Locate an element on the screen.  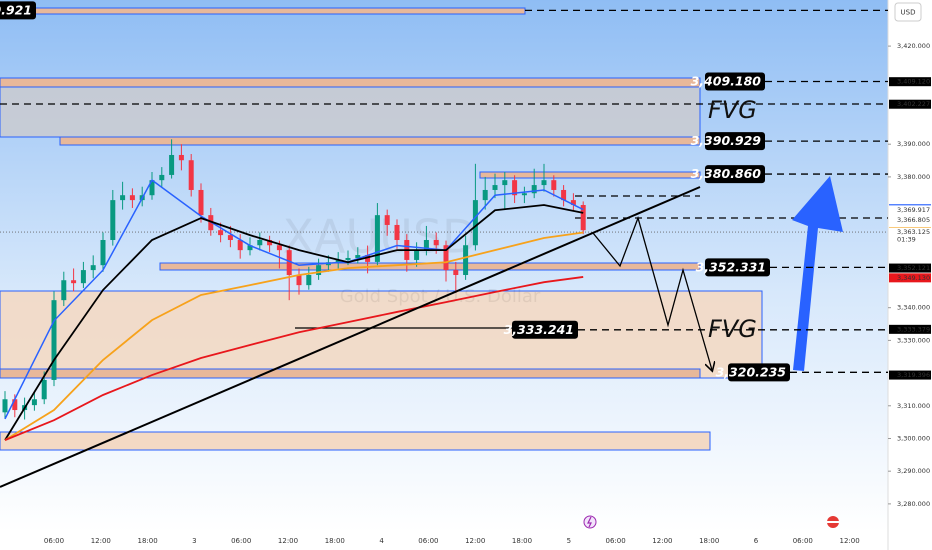
y-tick-label: 3,340.000 is located at coordinates (913, 308).